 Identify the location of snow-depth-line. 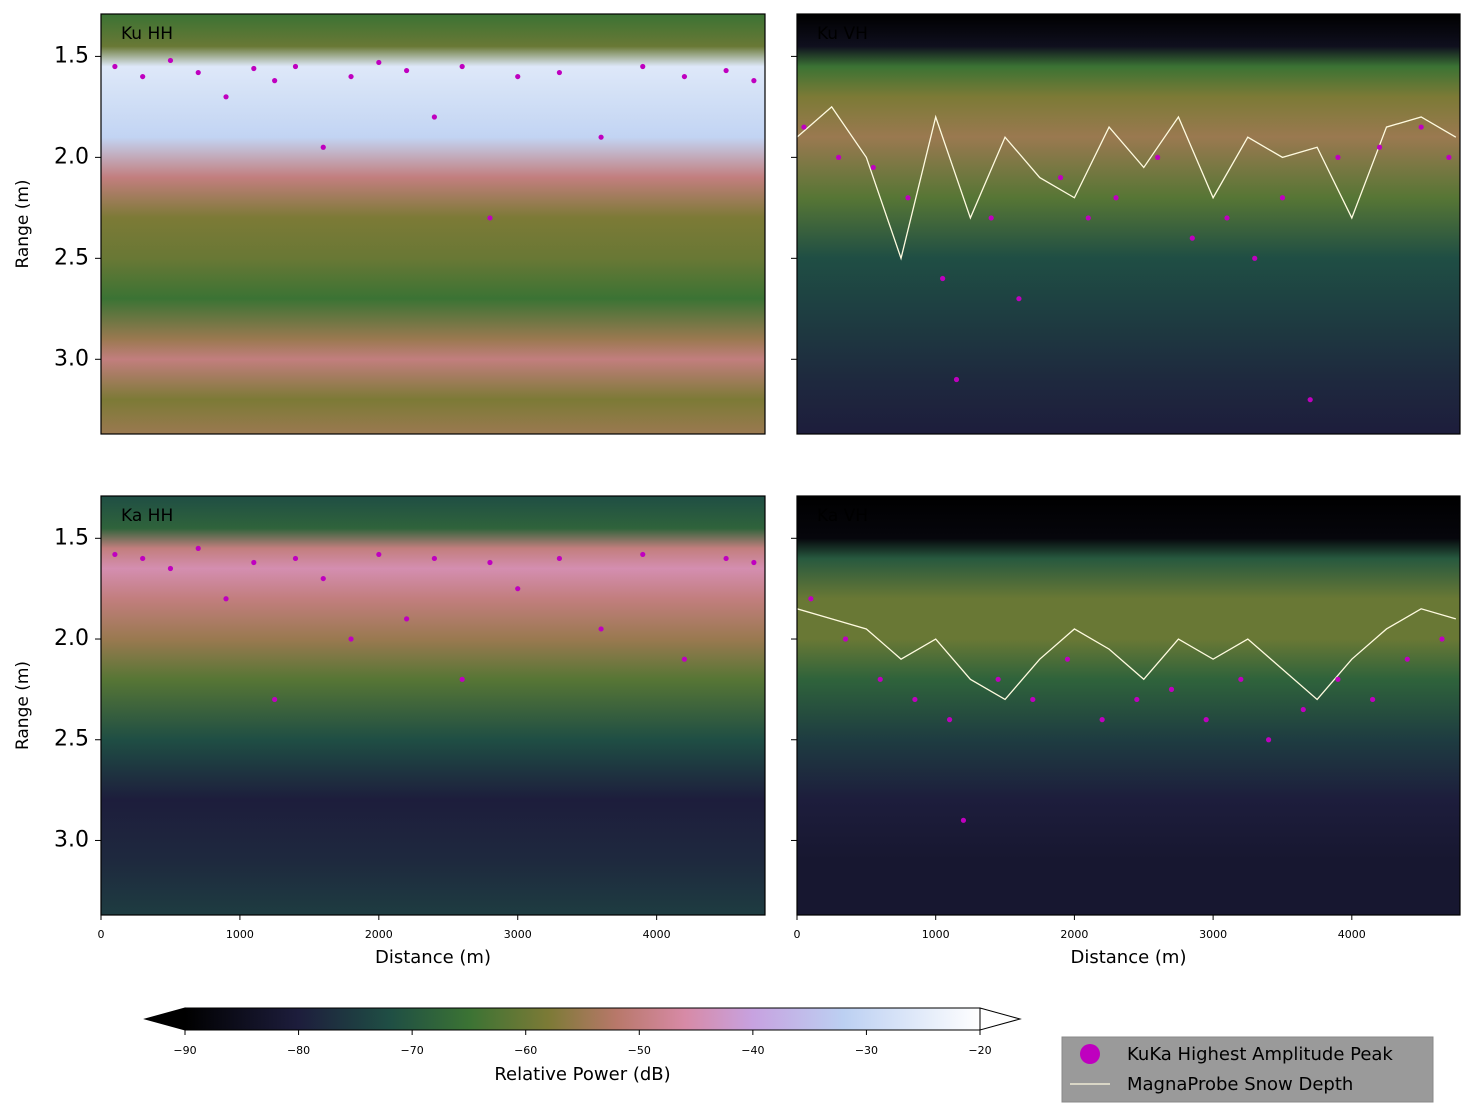
(1127, 654).